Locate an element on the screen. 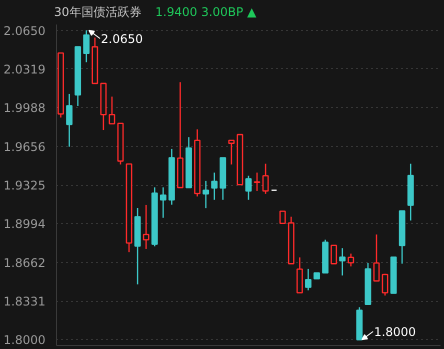  y-tick-label: 2.0650 is located at coordinates (25, 31).